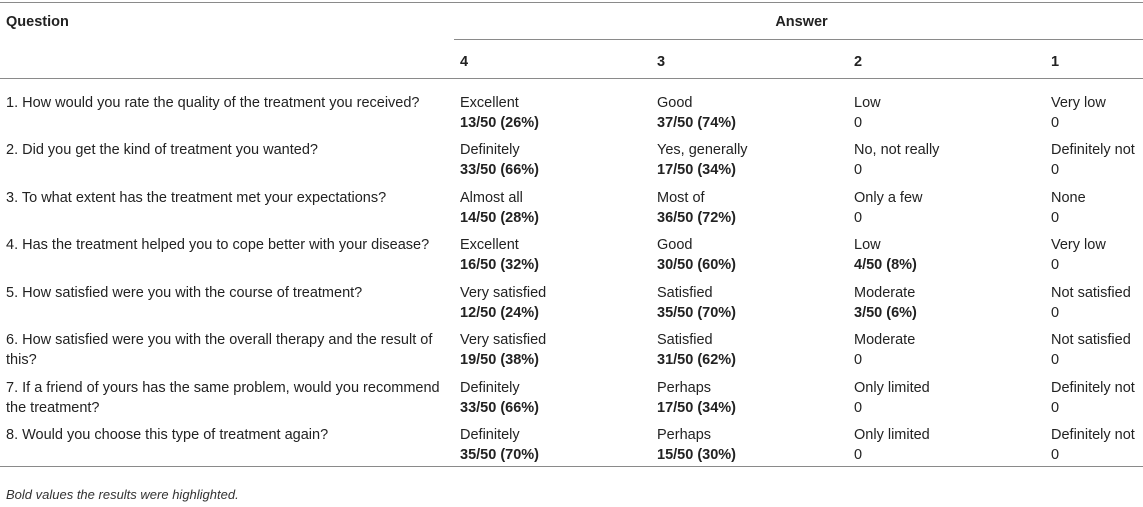 The height and width of the screenshot is (507, 1143). I want to click on score-header-4: 4, so click(552, 59).